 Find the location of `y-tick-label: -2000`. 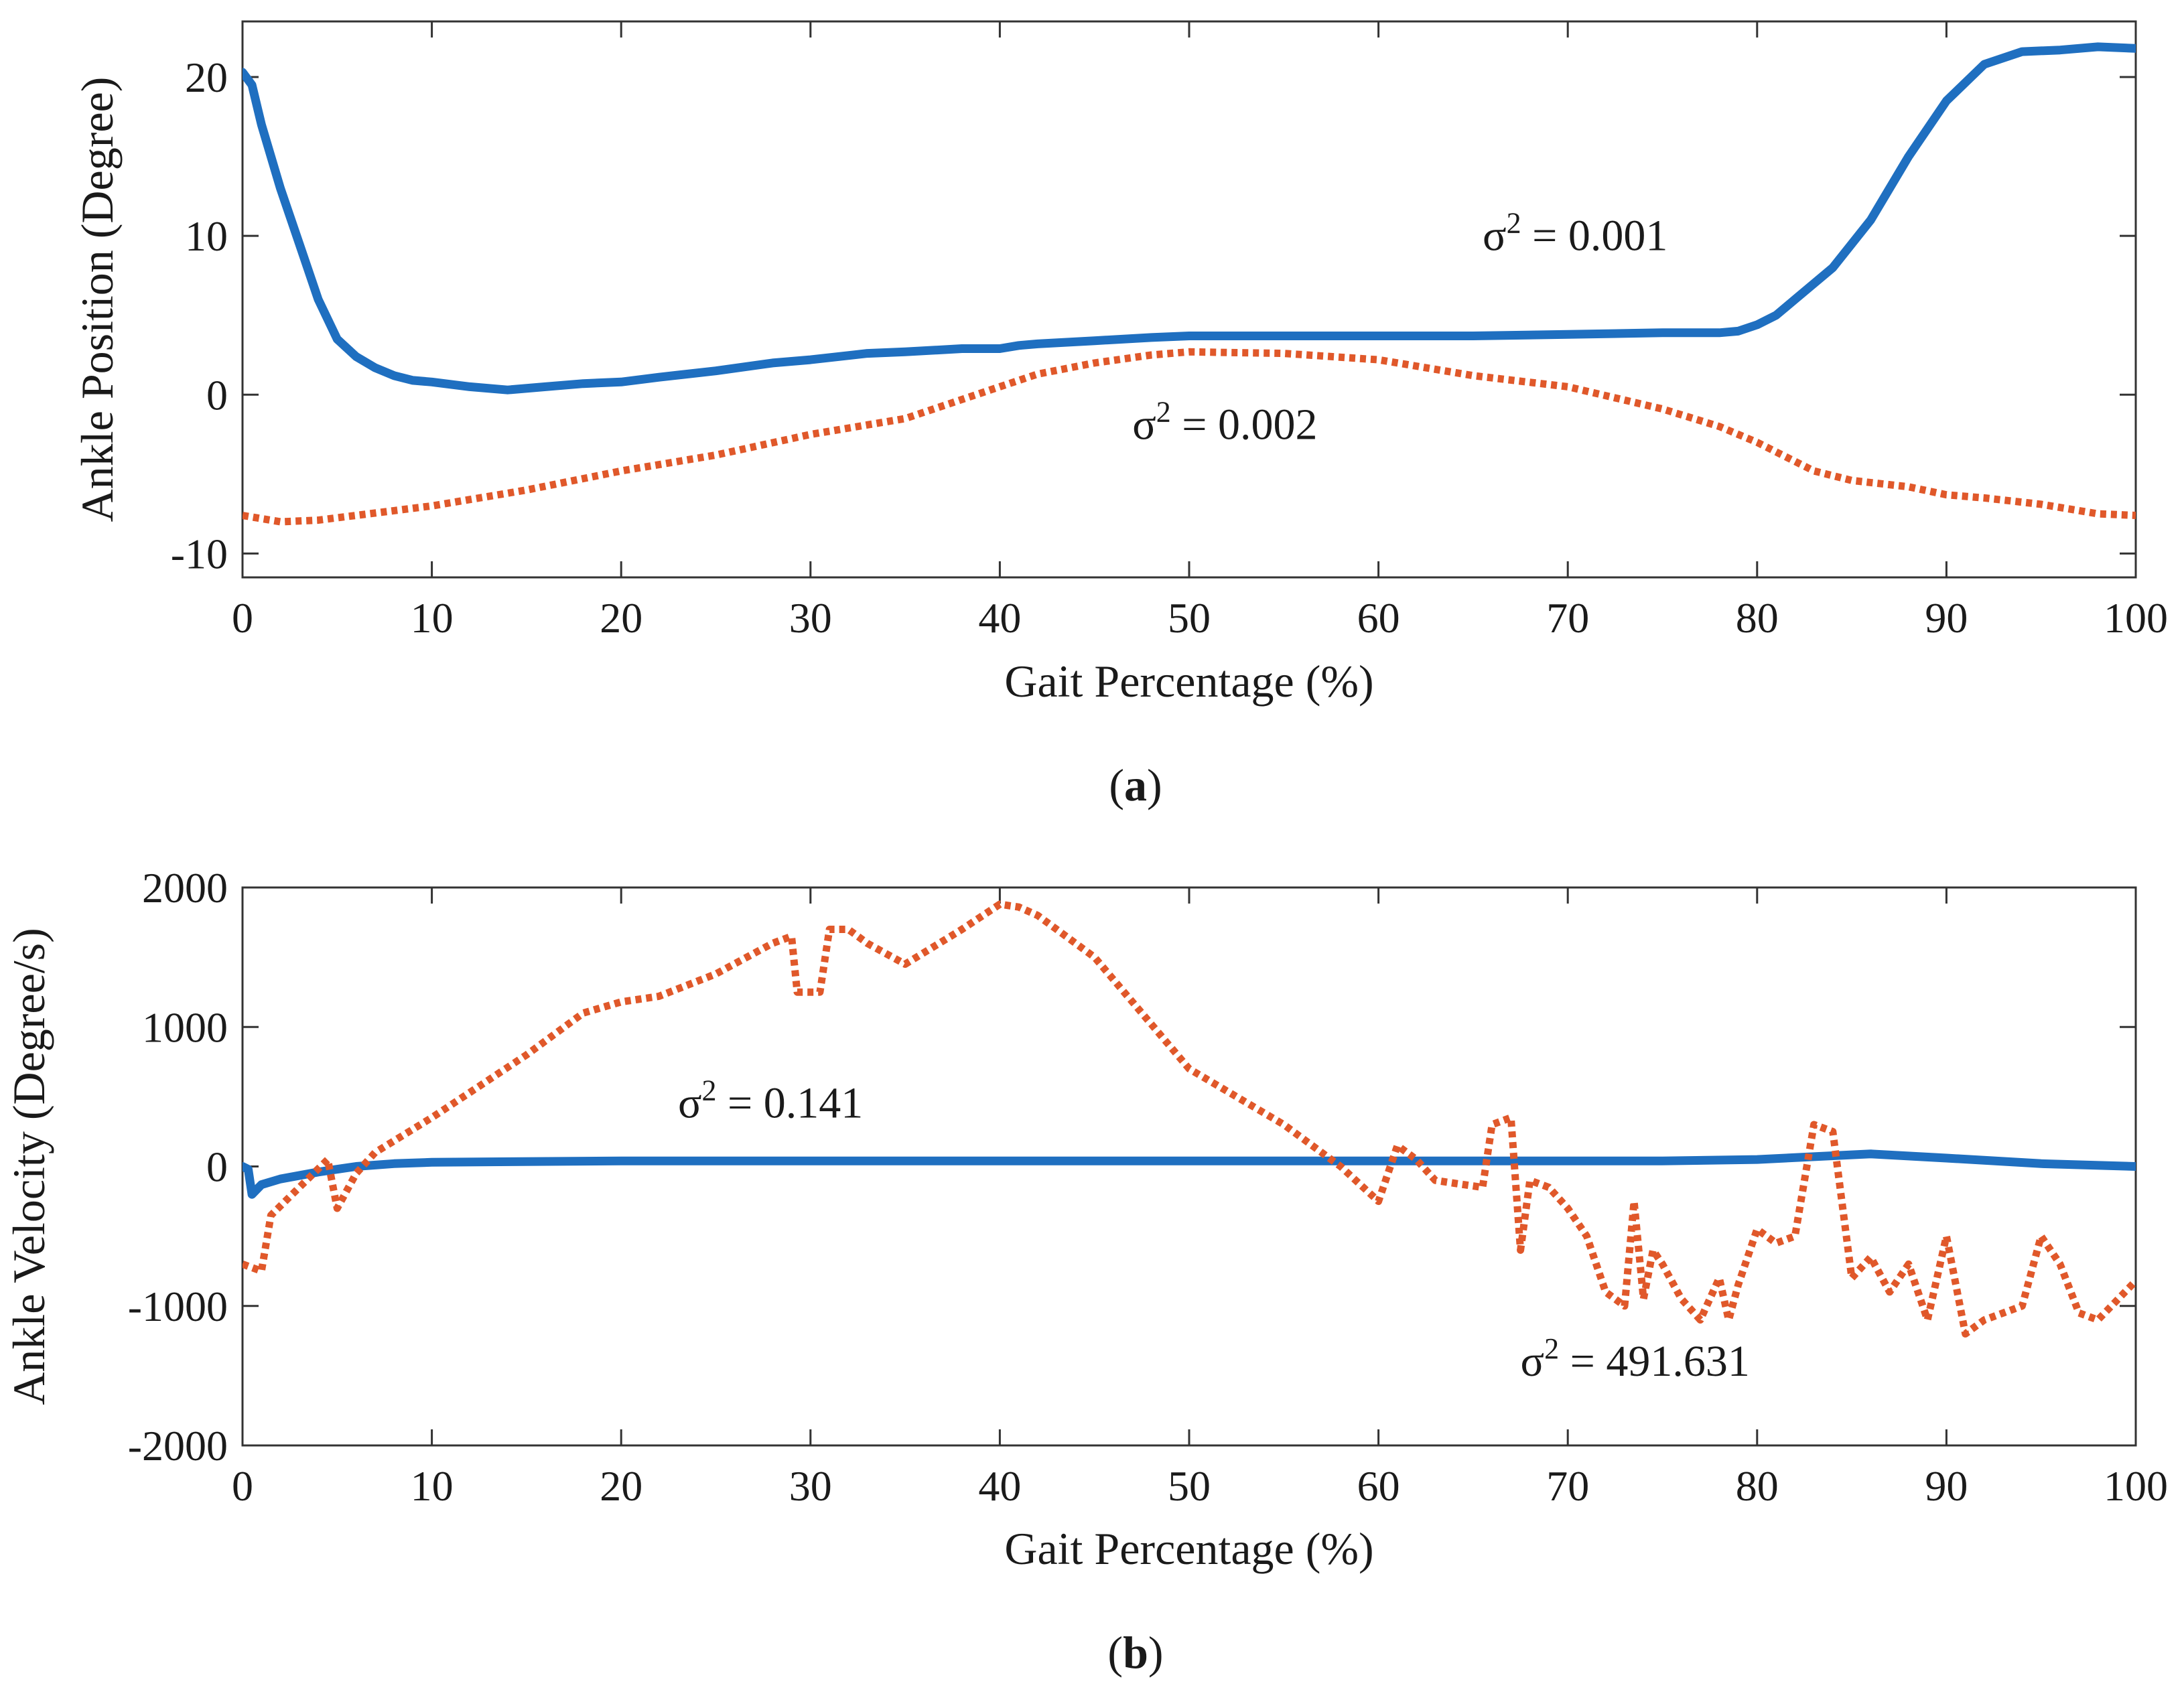

y-tick-label: -2000 is located at coordinates (178, 1446).